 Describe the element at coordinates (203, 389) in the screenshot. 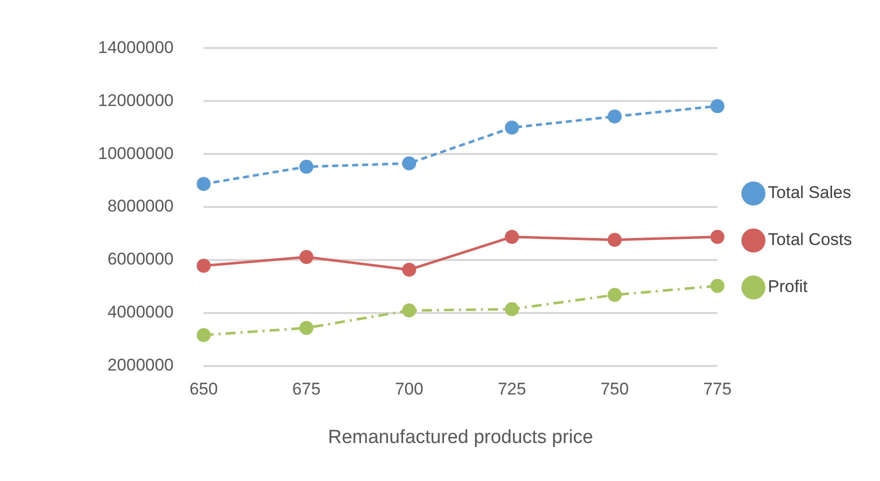

I see `x-tick-label: 650` at that location.